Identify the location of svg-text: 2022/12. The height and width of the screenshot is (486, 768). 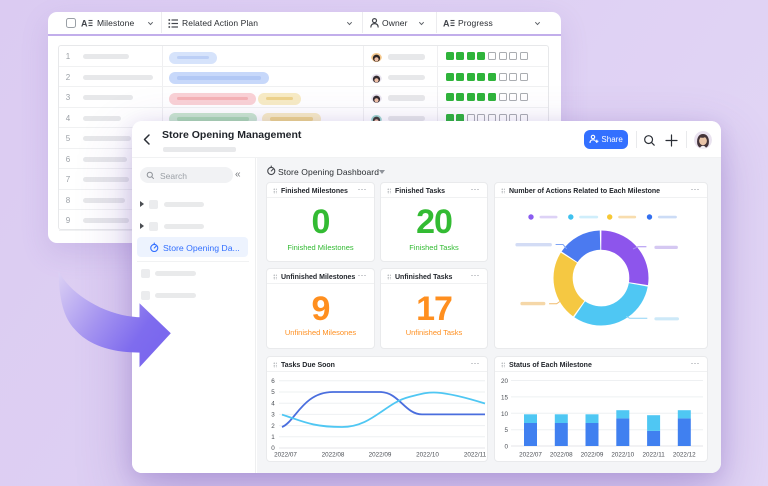
(684, 455).